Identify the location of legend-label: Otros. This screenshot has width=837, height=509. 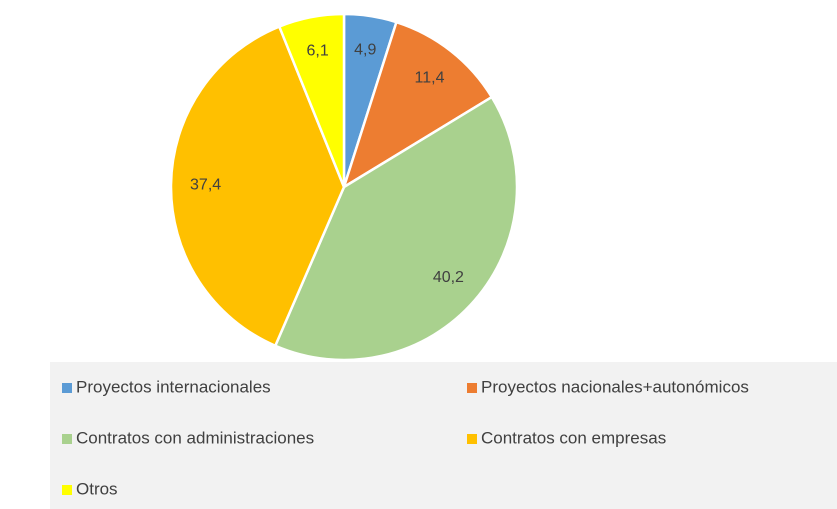
(97, 488).